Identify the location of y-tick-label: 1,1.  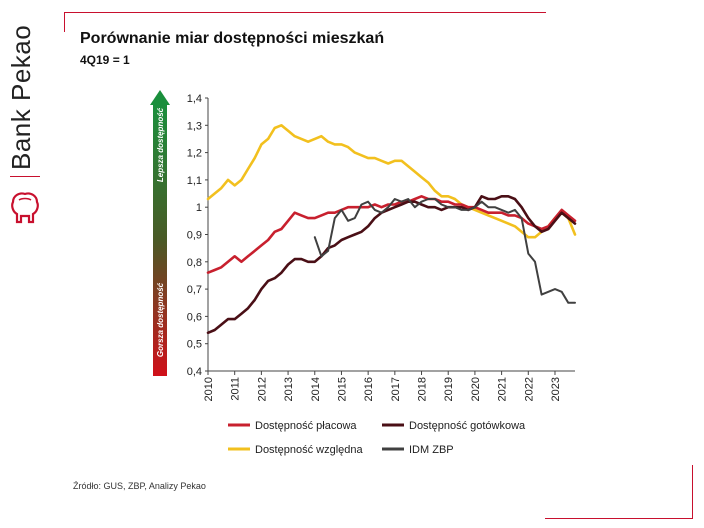
(194, 181).